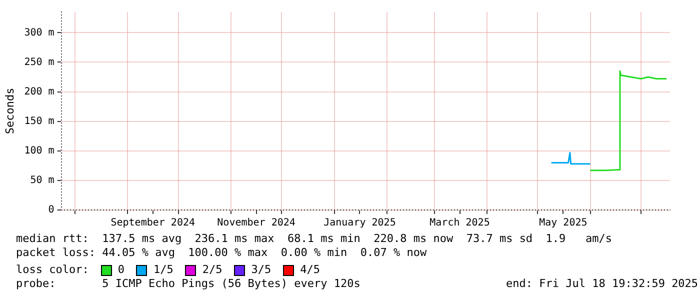 The width and height of the screenshot is (697, 297). What do you see at coordinates (460, 223) in the screenshot?
I see `x-tick-label: March 2025` at bounding box center [460, 223].